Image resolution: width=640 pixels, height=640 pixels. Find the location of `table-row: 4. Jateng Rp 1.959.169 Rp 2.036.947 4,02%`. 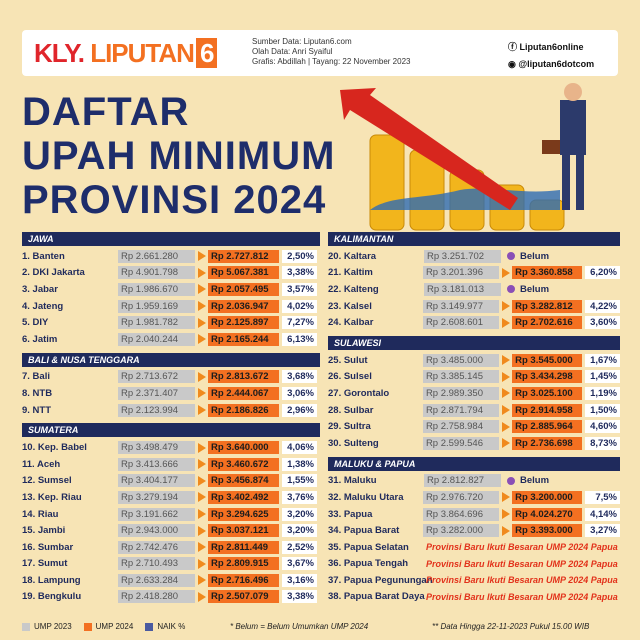

table-row: 4. Jateng Rp 1.959.169 Rp 2.036.947 4,02% is located at coordinates (171, 306).